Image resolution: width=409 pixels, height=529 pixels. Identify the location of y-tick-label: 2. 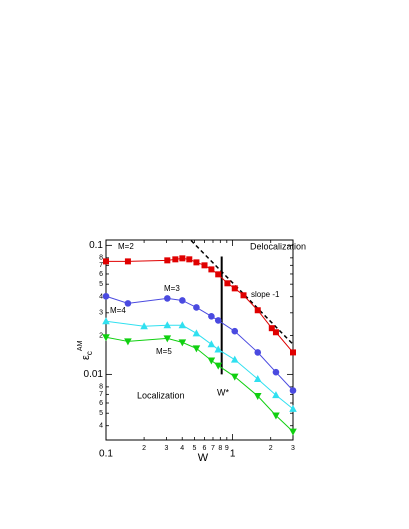
(101, 335).